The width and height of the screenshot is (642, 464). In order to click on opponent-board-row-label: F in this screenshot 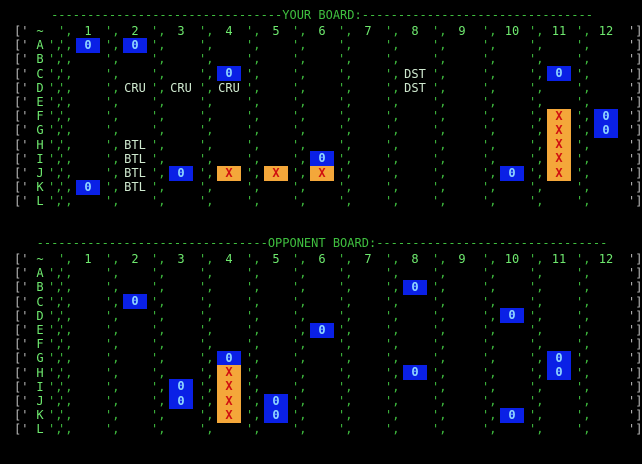, I will do `click(40, 344)`.